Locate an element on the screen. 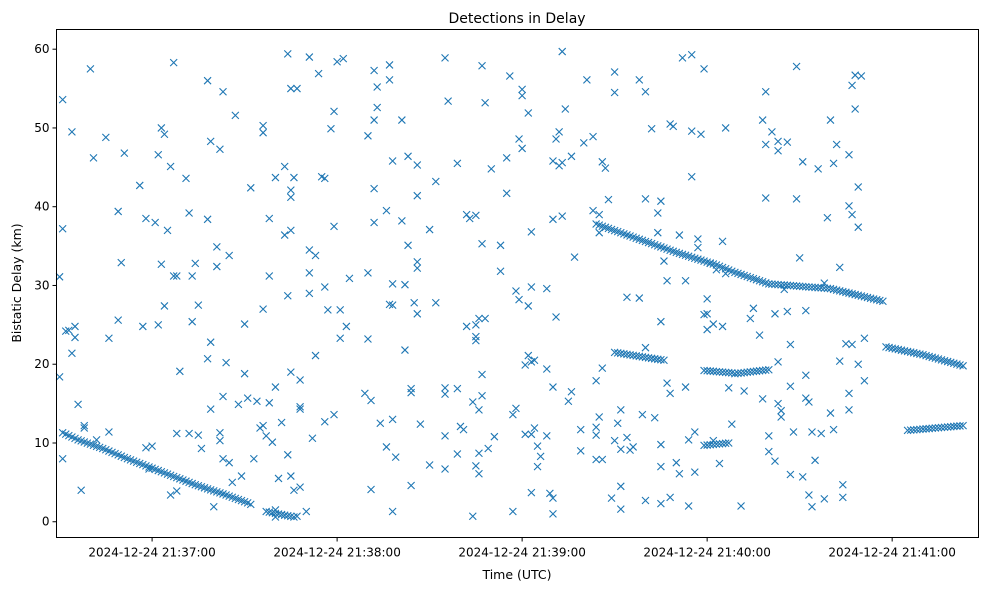 This screenshot has height=590, width=989. x-axis-label: Time (UTC) is located at coordinates (516, 574).